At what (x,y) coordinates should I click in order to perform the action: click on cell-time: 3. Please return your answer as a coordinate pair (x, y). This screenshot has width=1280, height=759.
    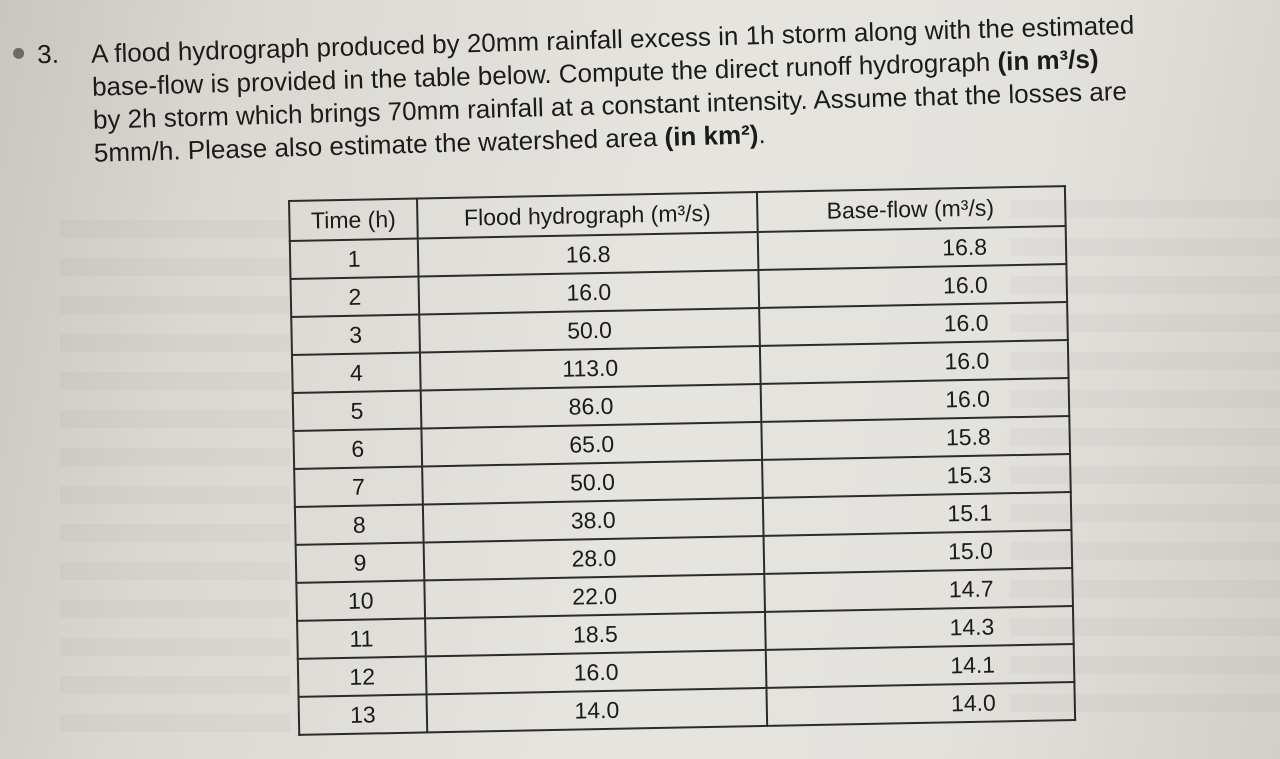
    Looking at the image, I should click on (355, 334).